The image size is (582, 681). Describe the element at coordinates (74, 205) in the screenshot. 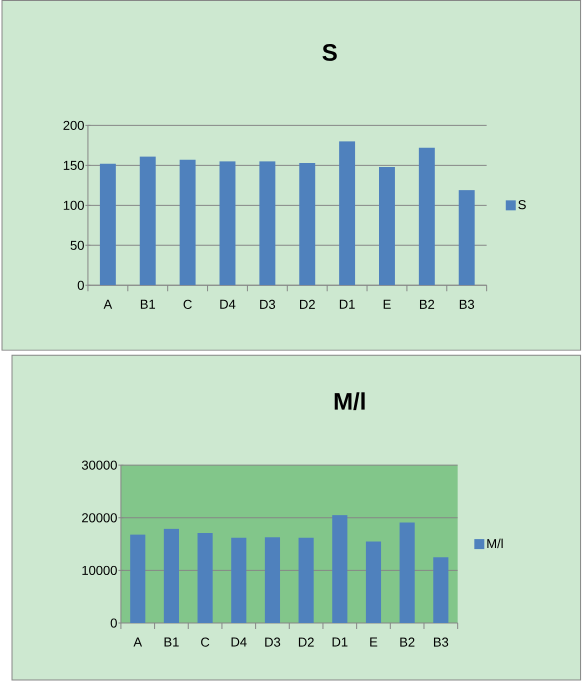

I see `y-tick-label: 100` at that location.